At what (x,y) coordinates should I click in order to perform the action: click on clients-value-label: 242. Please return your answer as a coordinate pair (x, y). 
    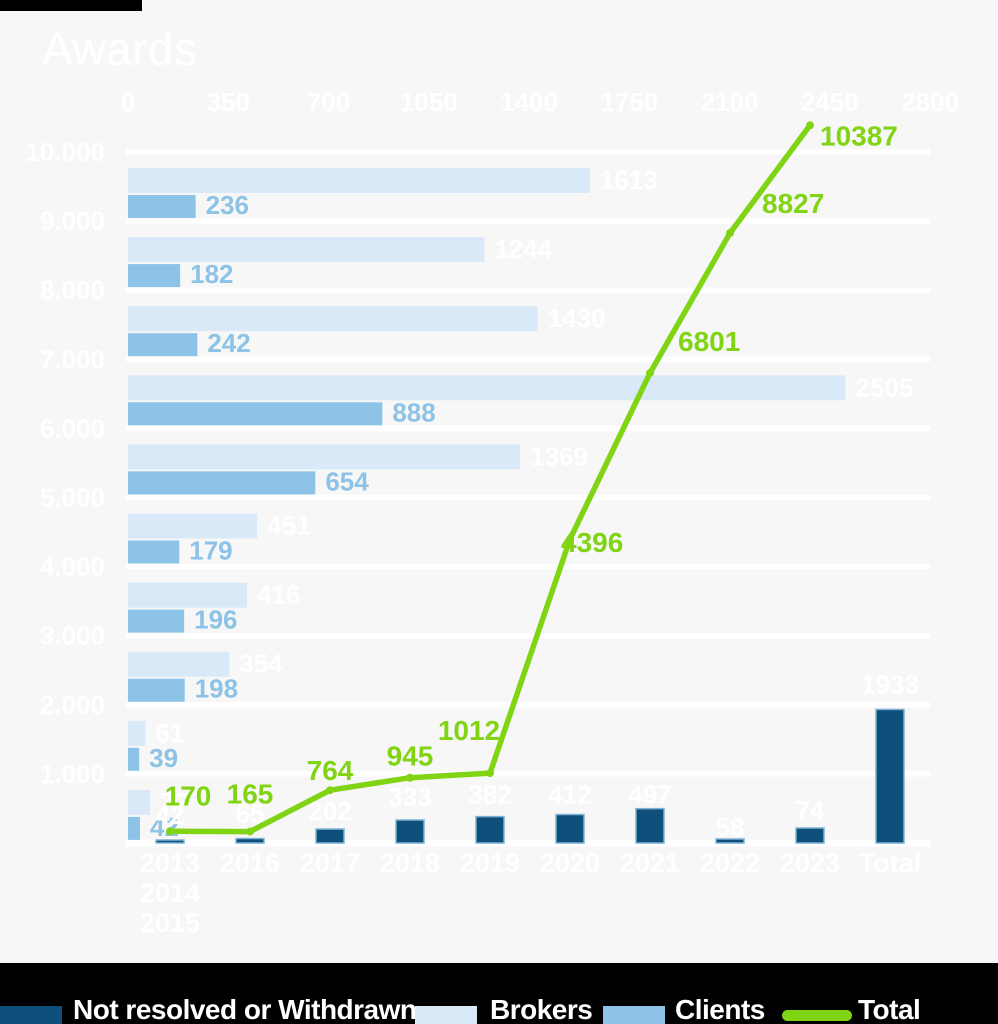
    Looking at the image, I should click on (228, 343).